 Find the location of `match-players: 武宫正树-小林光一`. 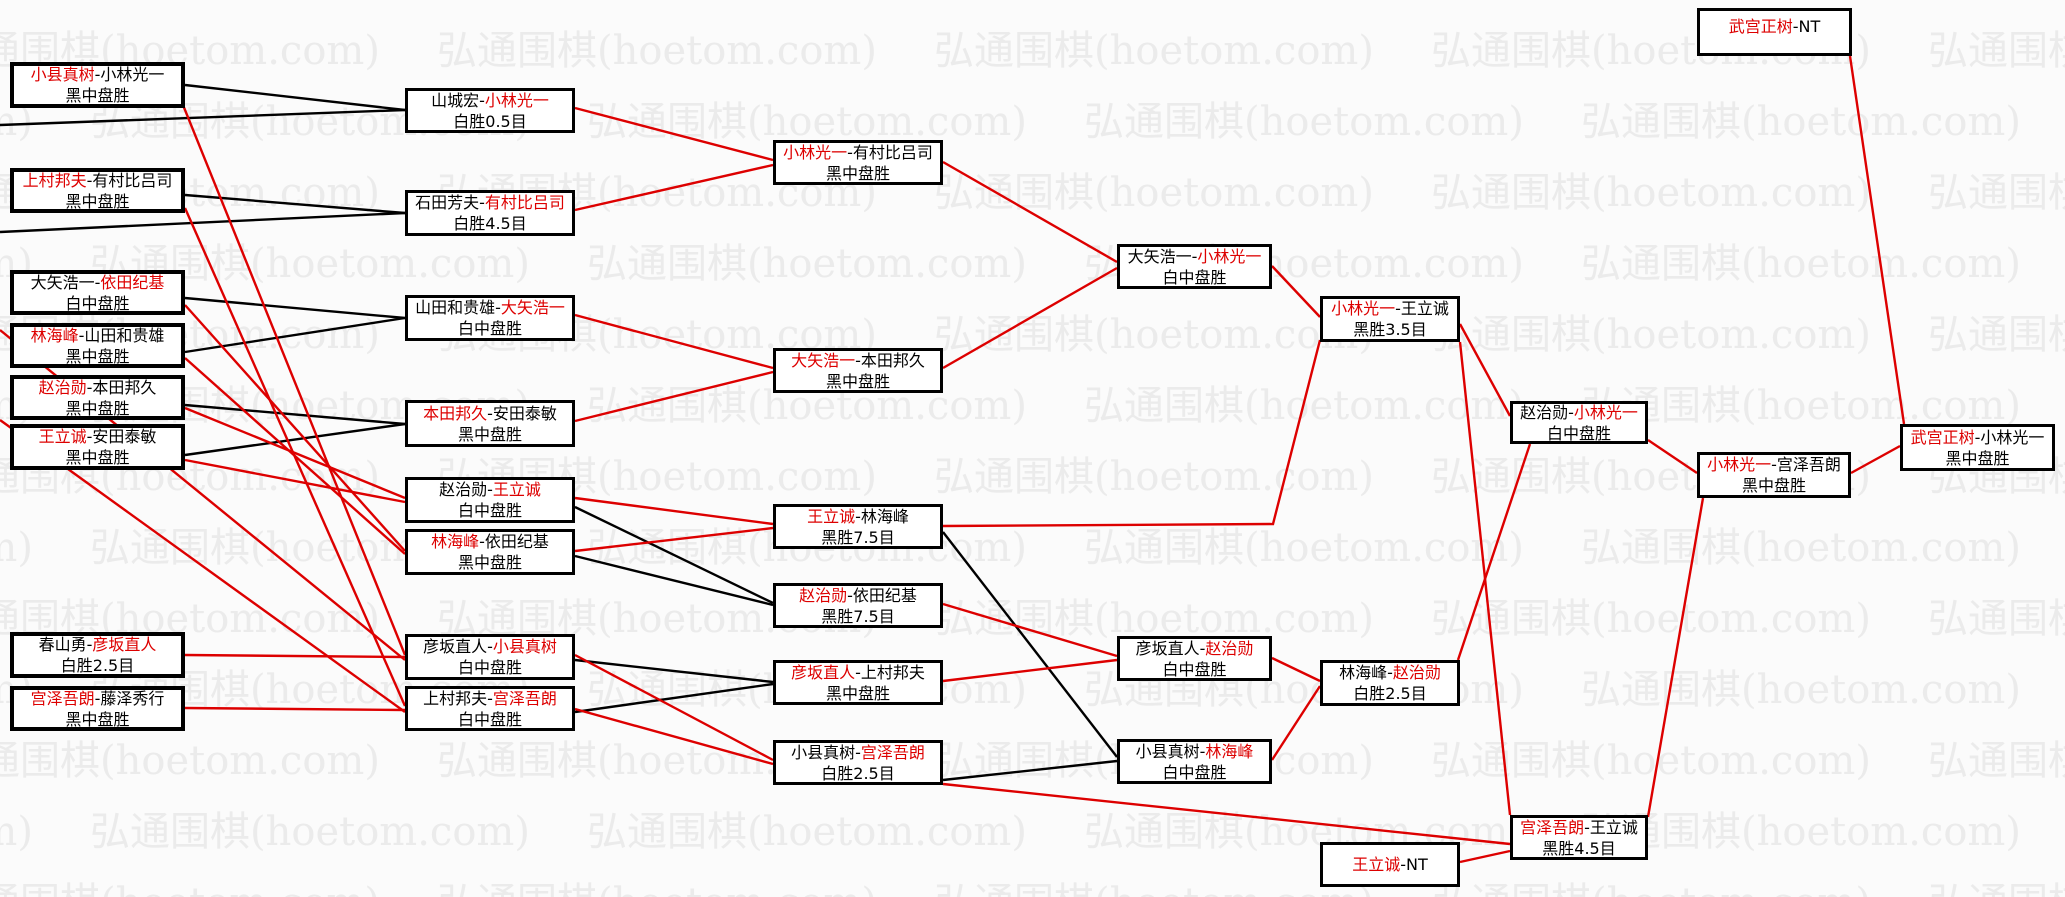

match-players: 武宫正树-小林光一 is located at coordinates (1978, 437).